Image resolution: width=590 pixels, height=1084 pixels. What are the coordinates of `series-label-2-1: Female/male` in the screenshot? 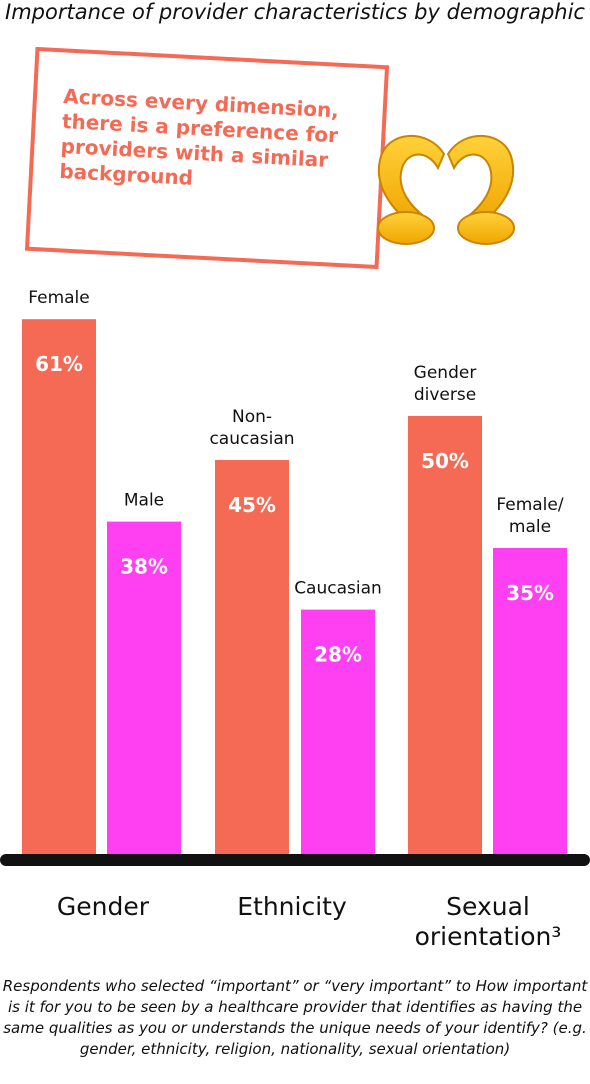 It's located at (529, 516).